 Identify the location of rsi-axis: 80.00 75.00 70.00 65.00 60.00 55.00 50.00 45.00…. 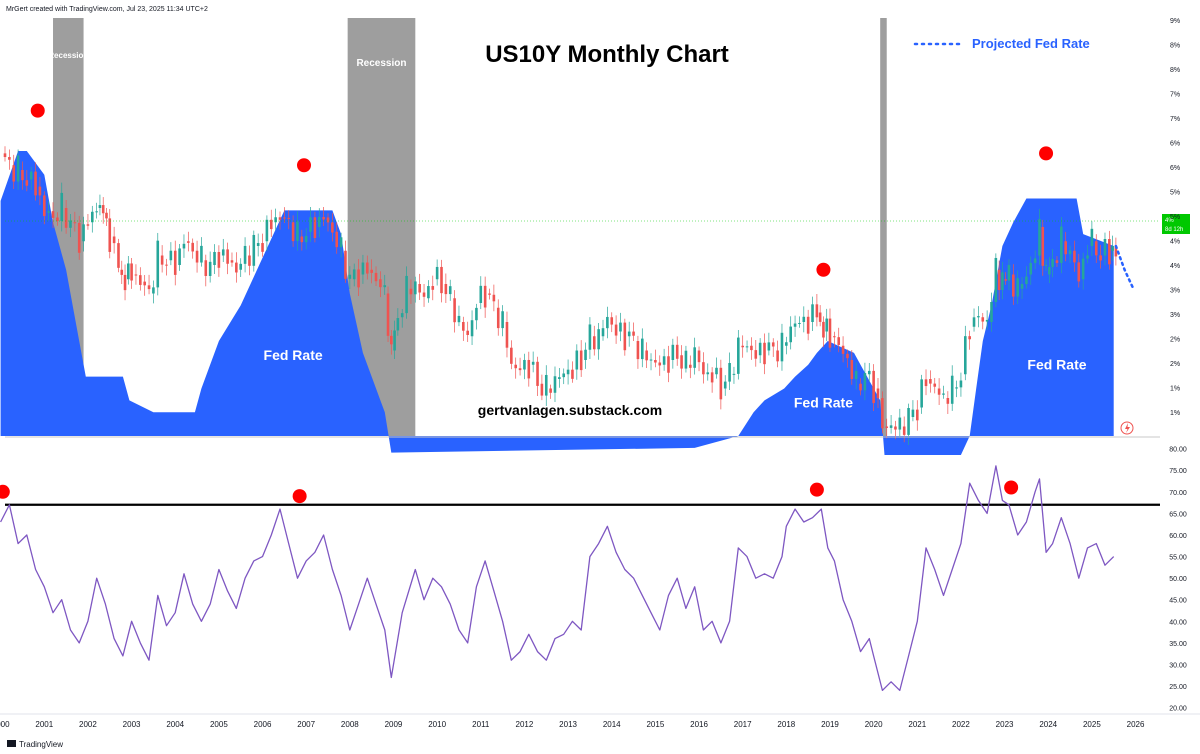
(1178, 580).